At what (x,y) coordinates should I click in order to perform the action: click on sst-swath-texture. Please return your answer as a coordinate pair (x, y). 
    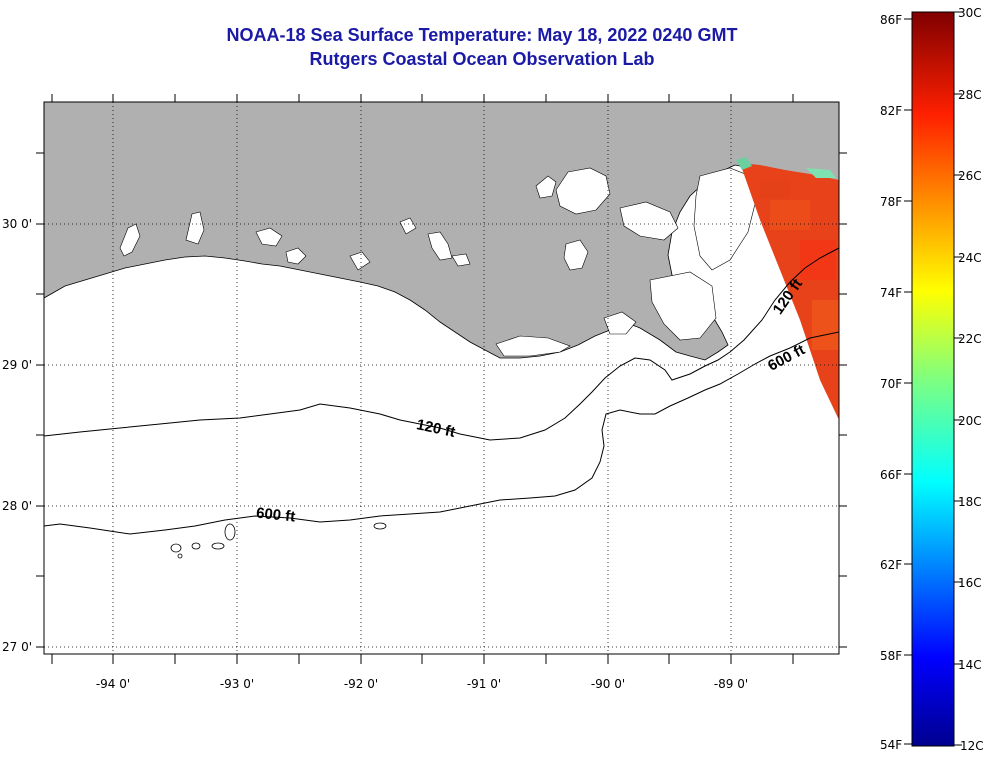
    Looking at the image, I should click on (799, 265).